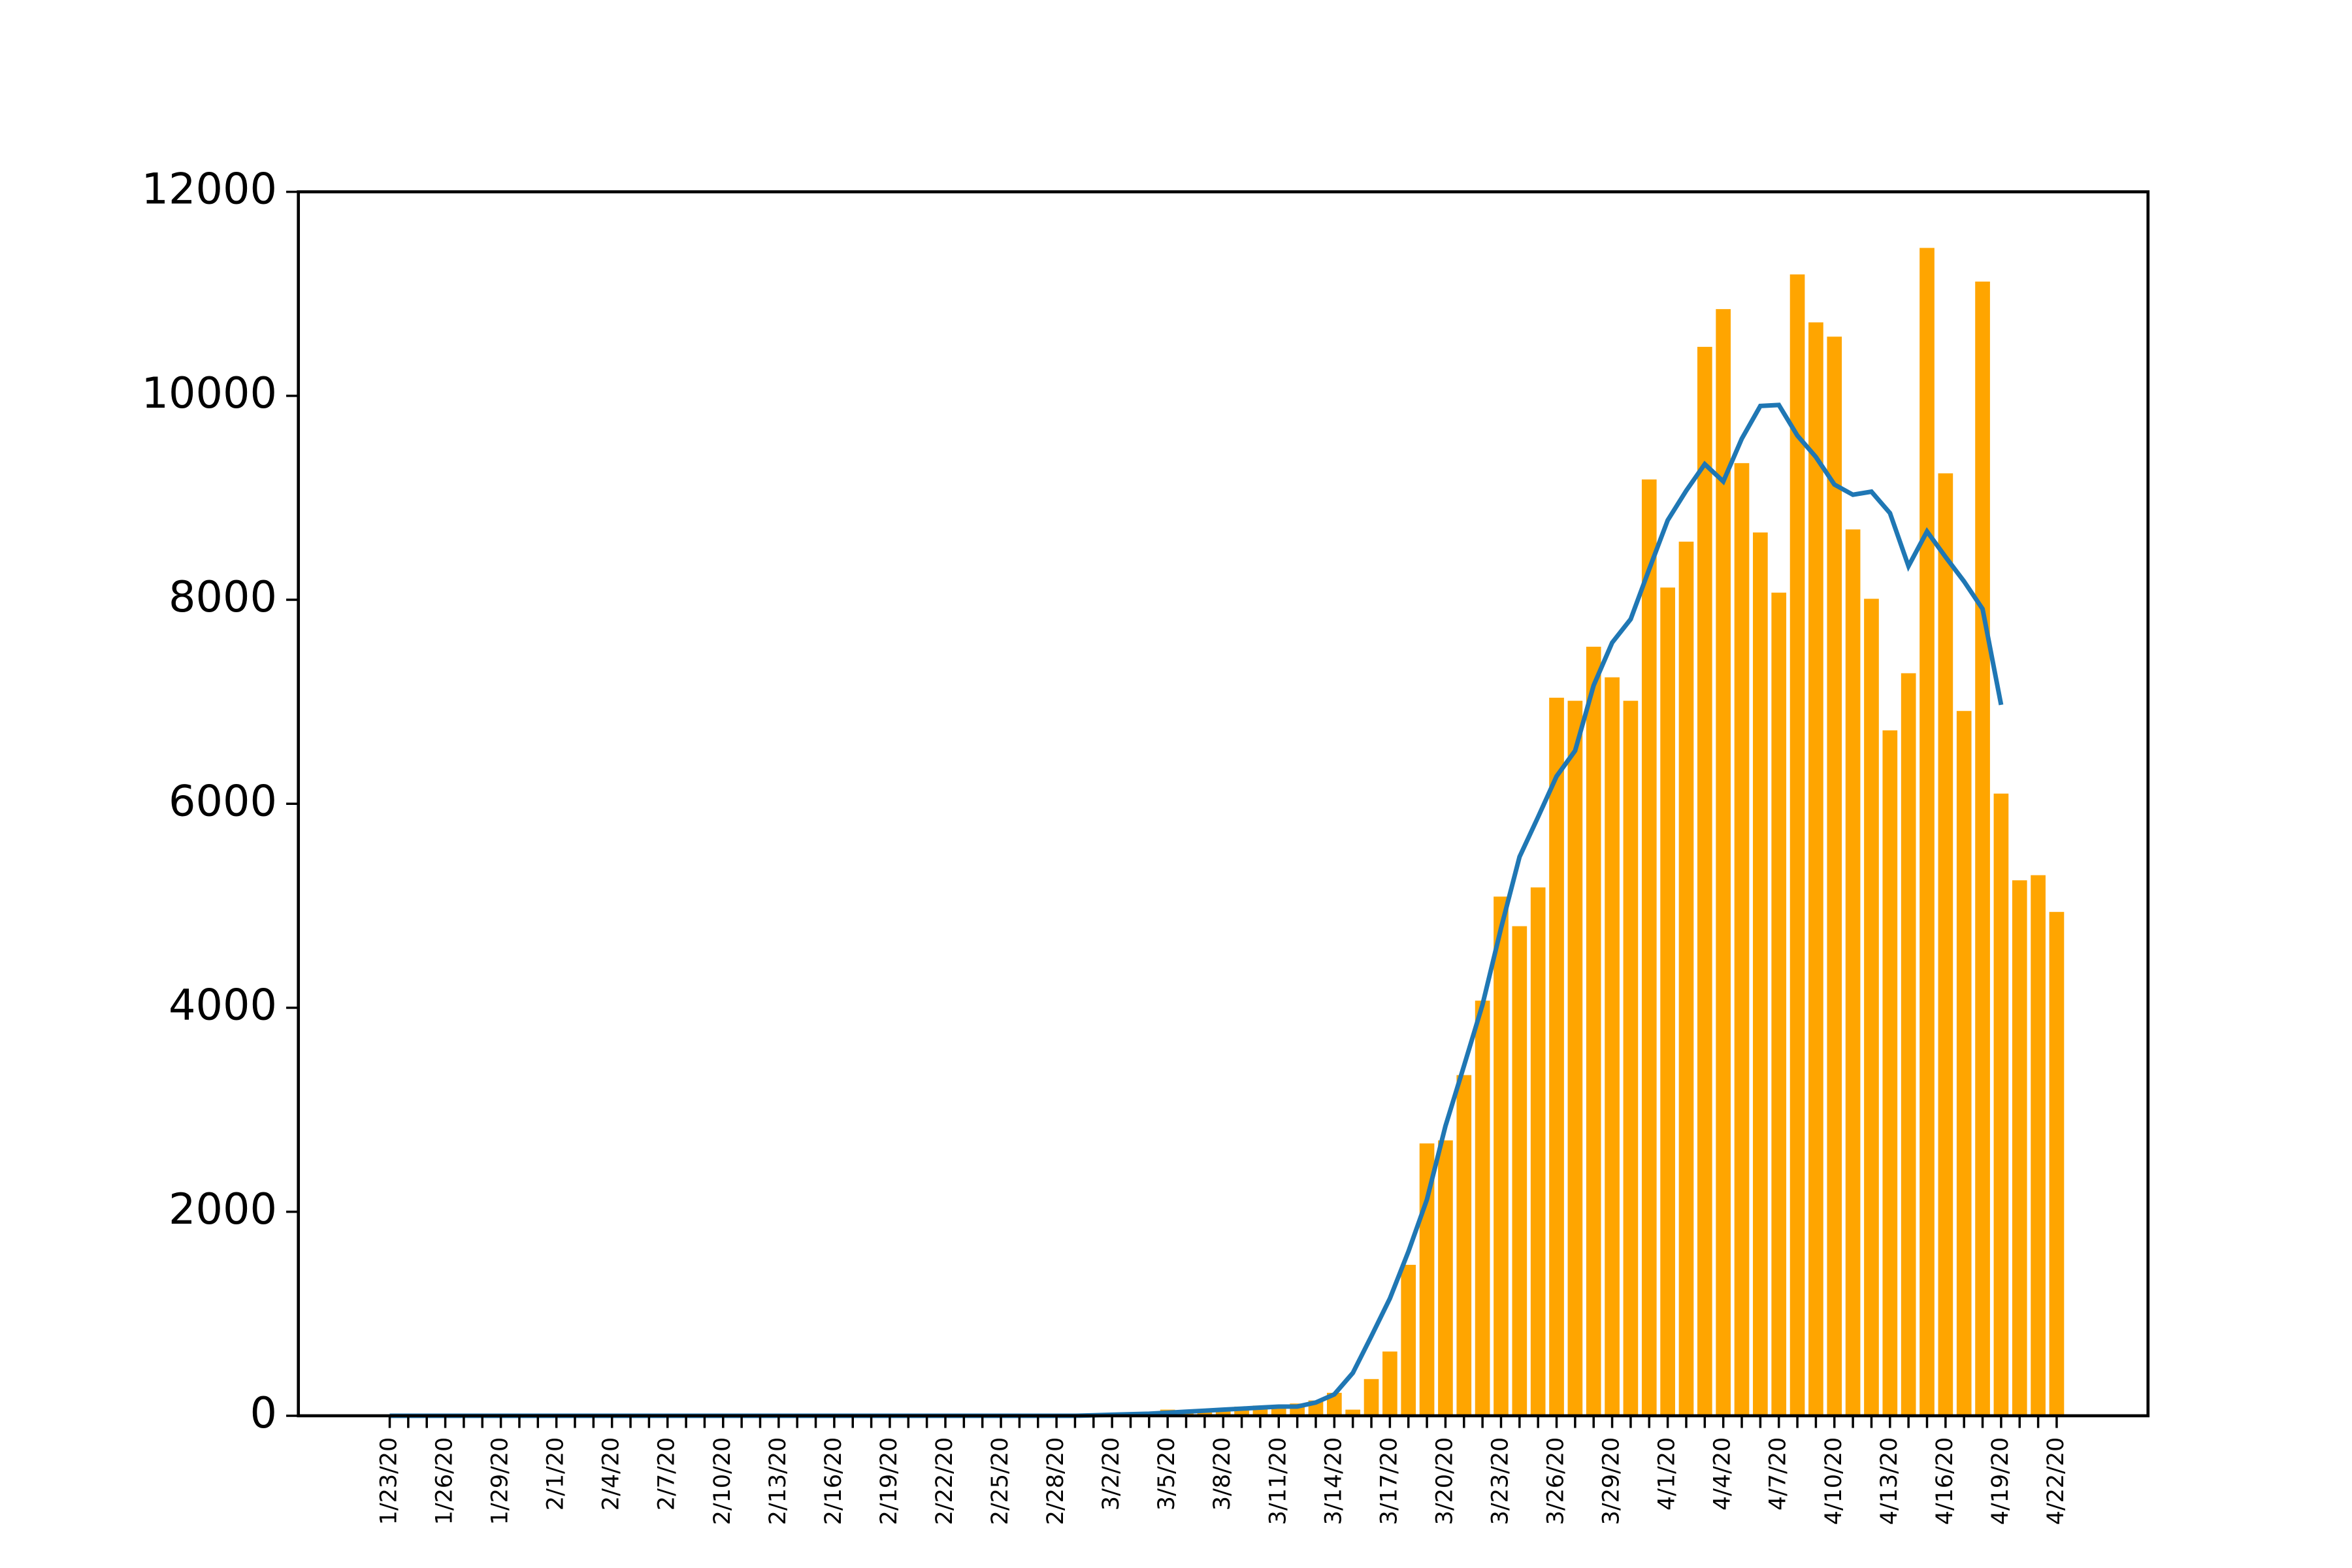 The image size is (2352, 1568). Describe the element at coordinates (1889, 1481) in the screenshot. I see `x-tick-label: 4/13/20` at that location.